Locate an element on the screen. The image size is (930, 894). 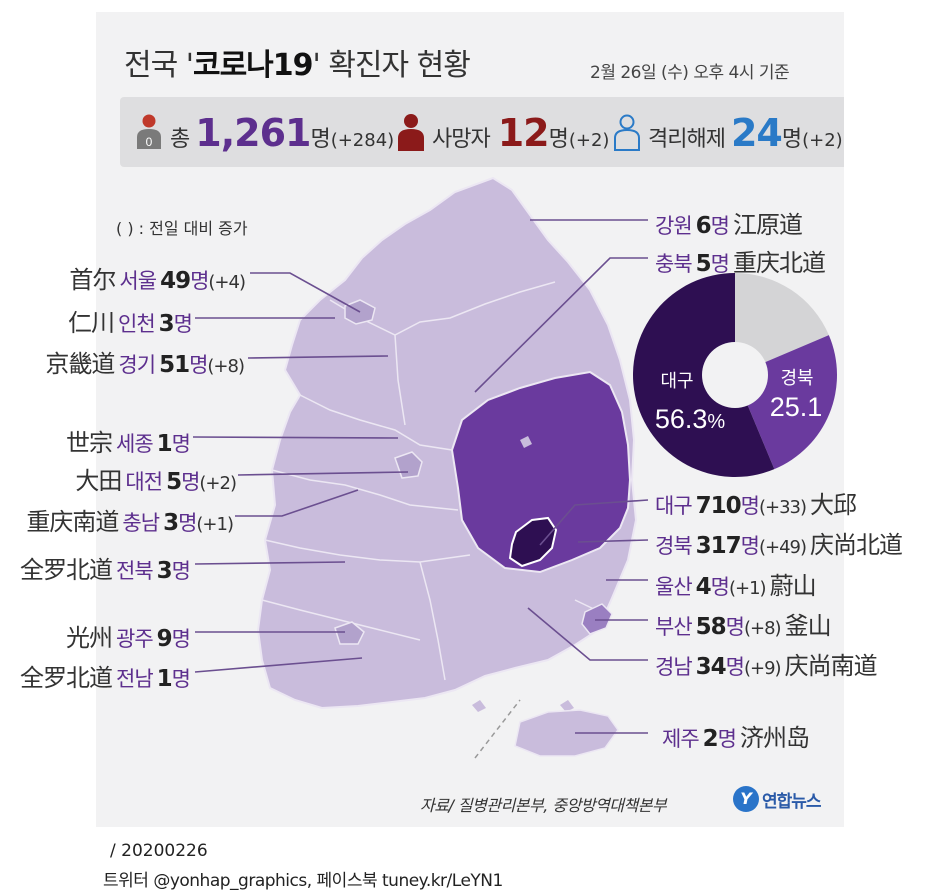
total-unit: 명 is located at coordinates (320, 139).